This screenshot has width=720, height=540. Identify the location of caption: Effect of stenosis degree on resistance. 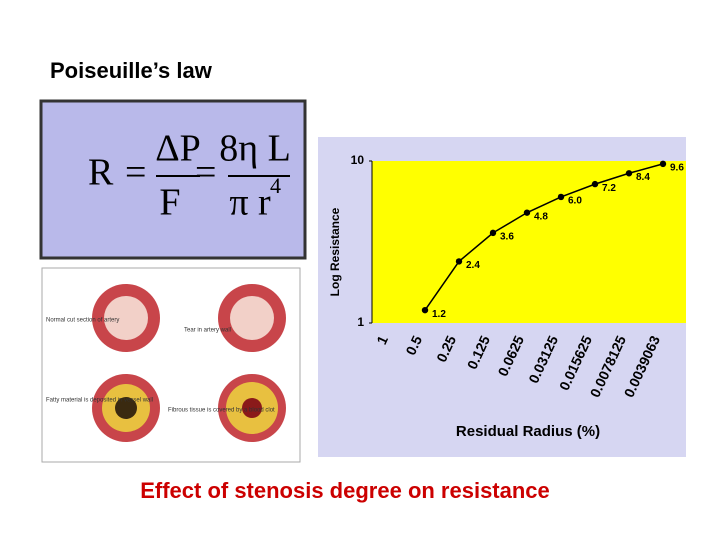
(345, 490).